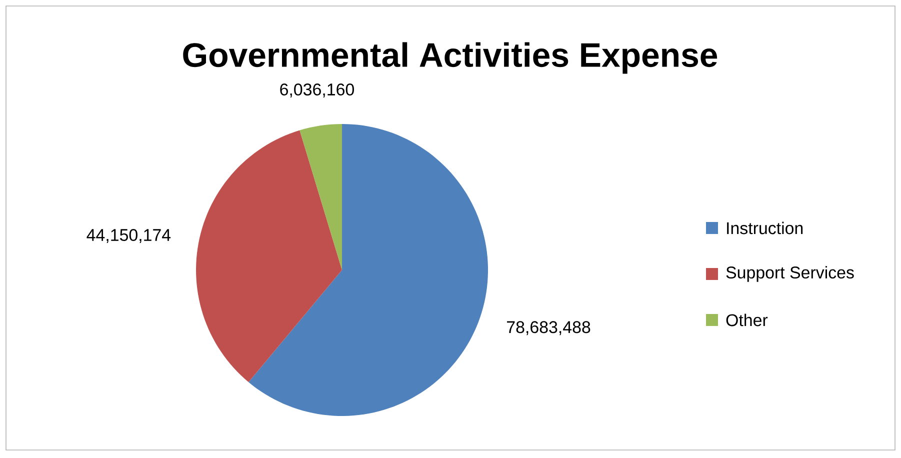 This screenshot has height=458, width=901. Describe the element at coordinates (317, 90) in the screenshot. I see `data-label: 6,036,160` at that location.